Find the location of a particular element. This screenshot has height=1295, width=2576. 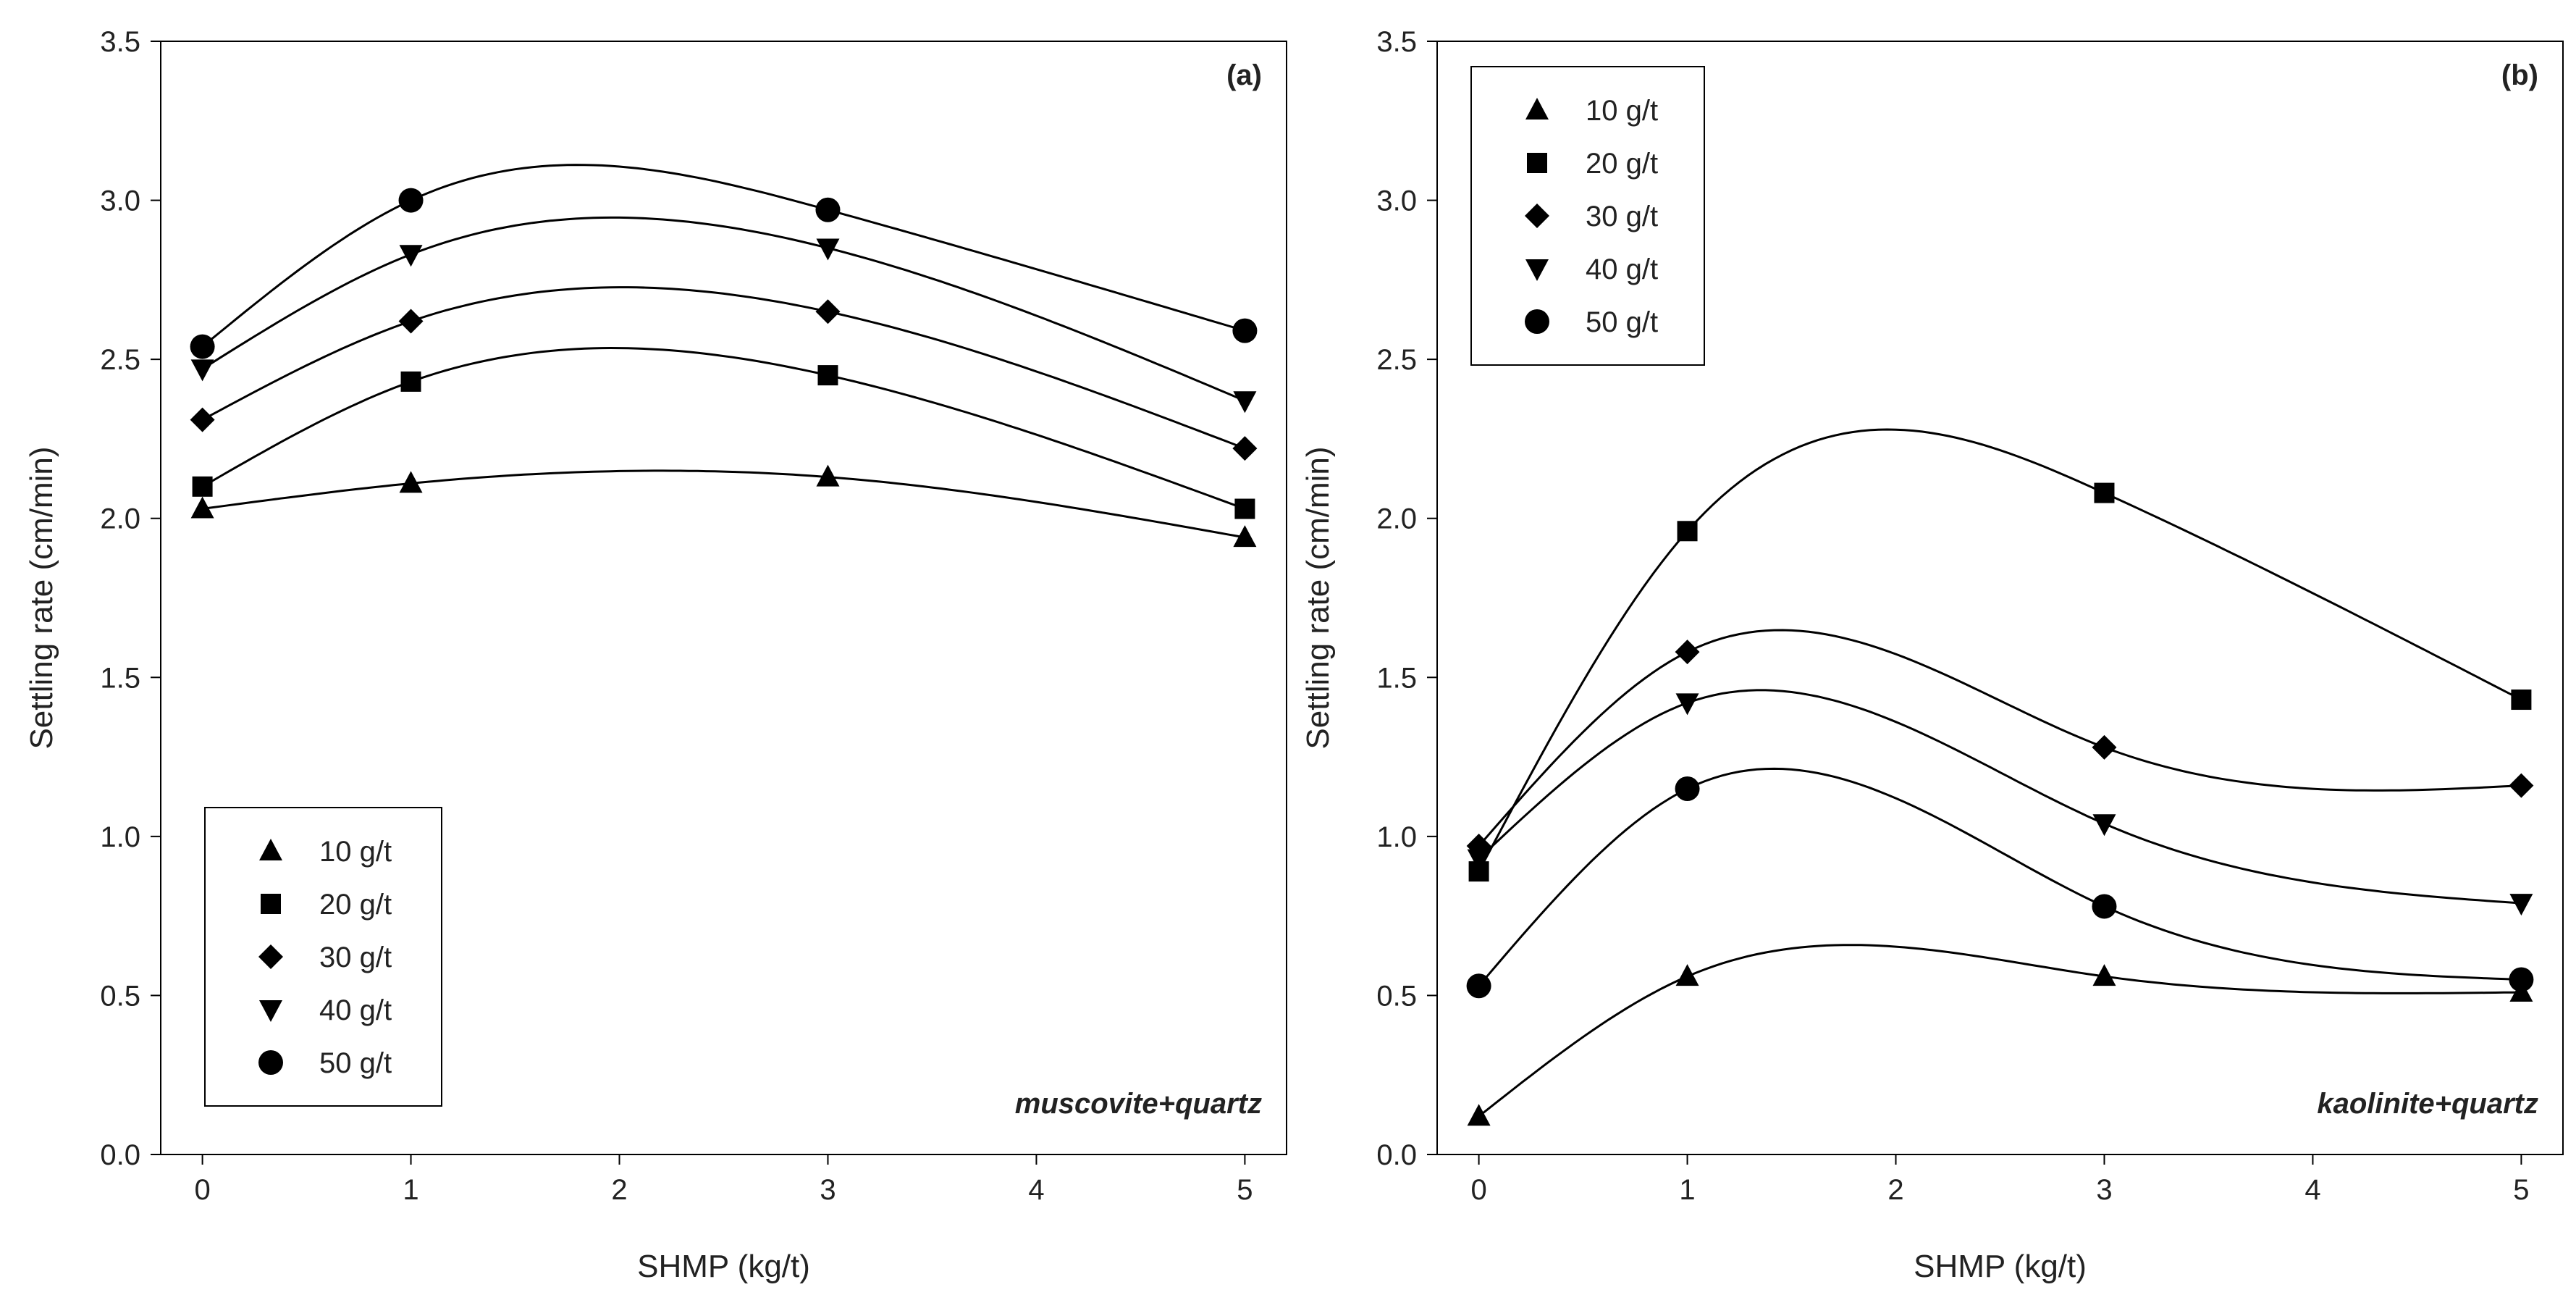

series-30-g-t is located at coordinates (724, 373).